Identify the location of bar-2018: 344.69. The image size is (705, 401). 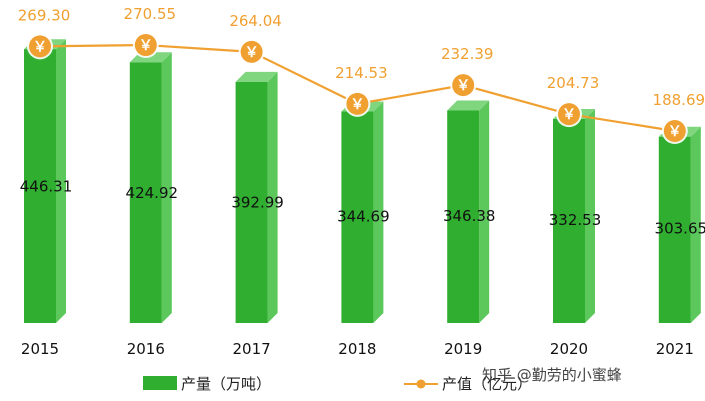
(363, 212).